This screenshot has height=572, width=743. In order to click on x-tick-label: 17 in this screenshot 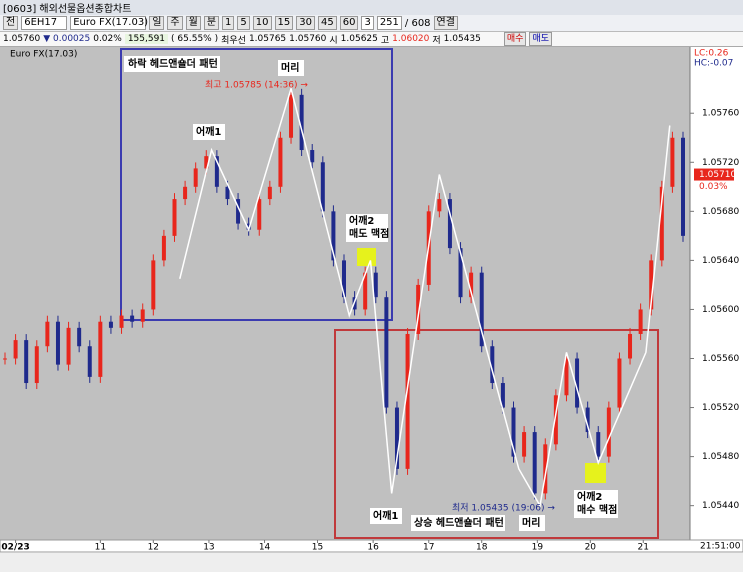, I will do `click(428, 548)`.